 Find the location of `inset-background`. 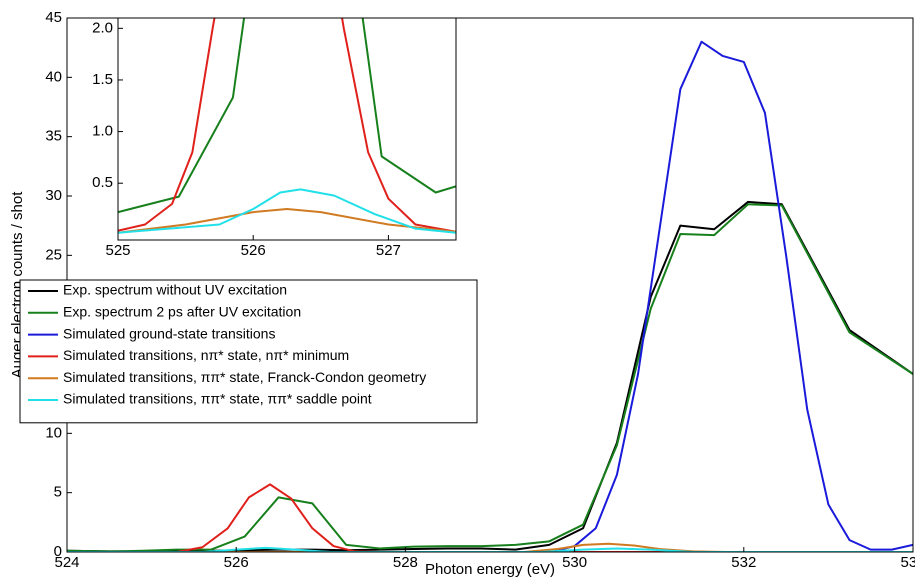

inset-background is located at coordinates (287, 129).